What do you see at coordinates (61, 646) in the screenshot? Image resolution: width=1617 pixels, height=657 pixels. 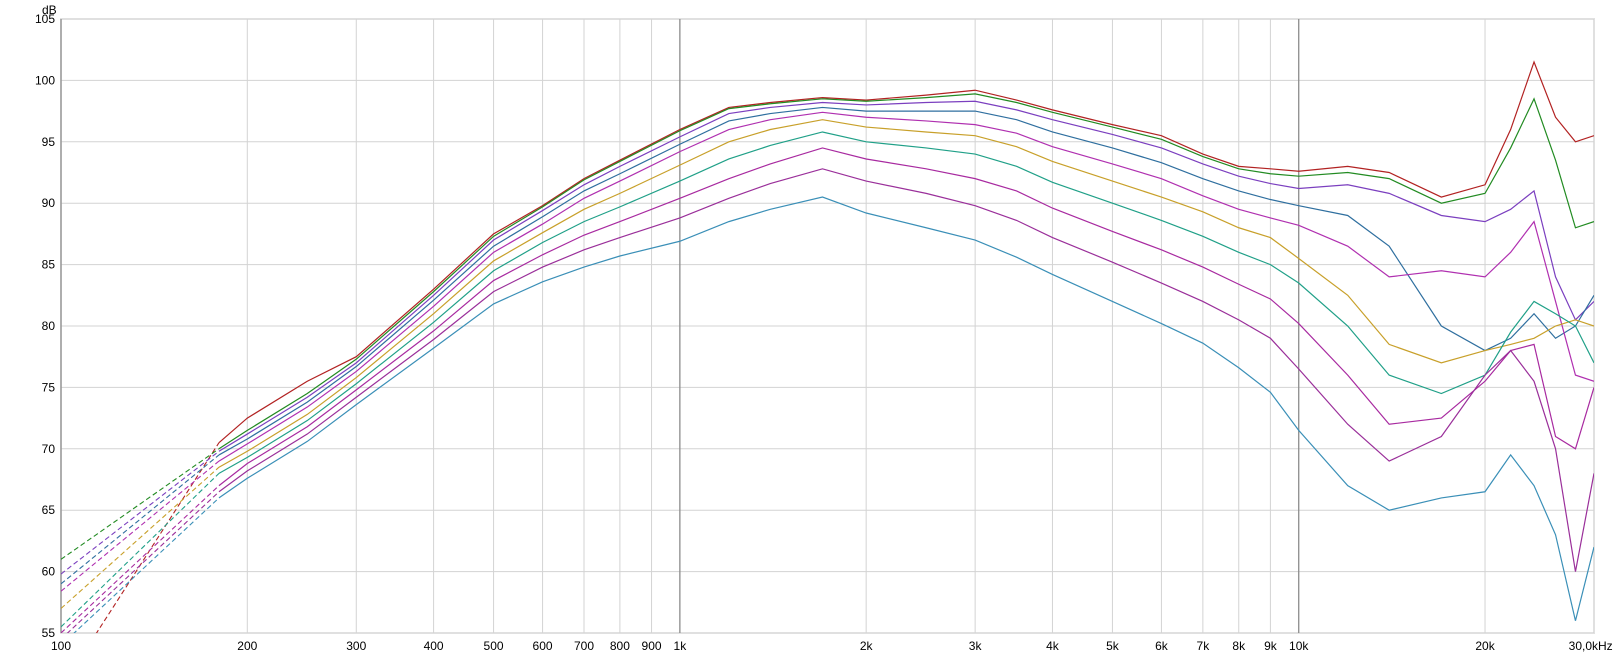 I see `x-tick-label: 100` at bounding box center [61, 646].